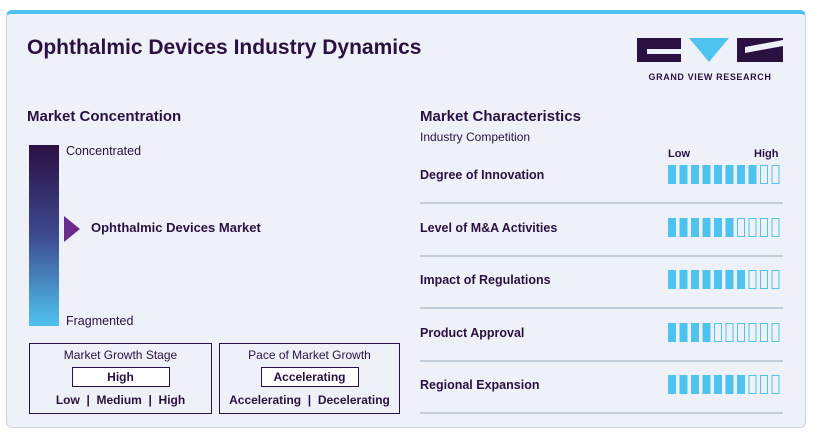  I want to click on rating-high-label: High, so click(766, 154).